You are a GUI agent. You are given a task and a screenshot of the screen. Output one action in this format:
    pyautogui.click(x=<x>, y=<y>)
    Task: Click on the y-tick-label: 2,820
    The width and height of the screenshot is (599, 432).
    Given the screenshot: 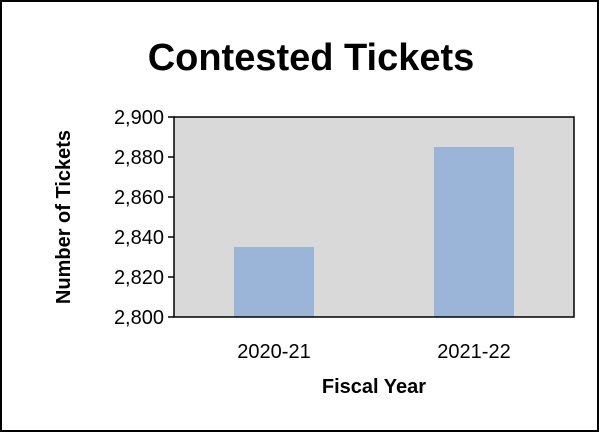 What is the action you would take?
    pyautogui.click(x=139, y=278)
    